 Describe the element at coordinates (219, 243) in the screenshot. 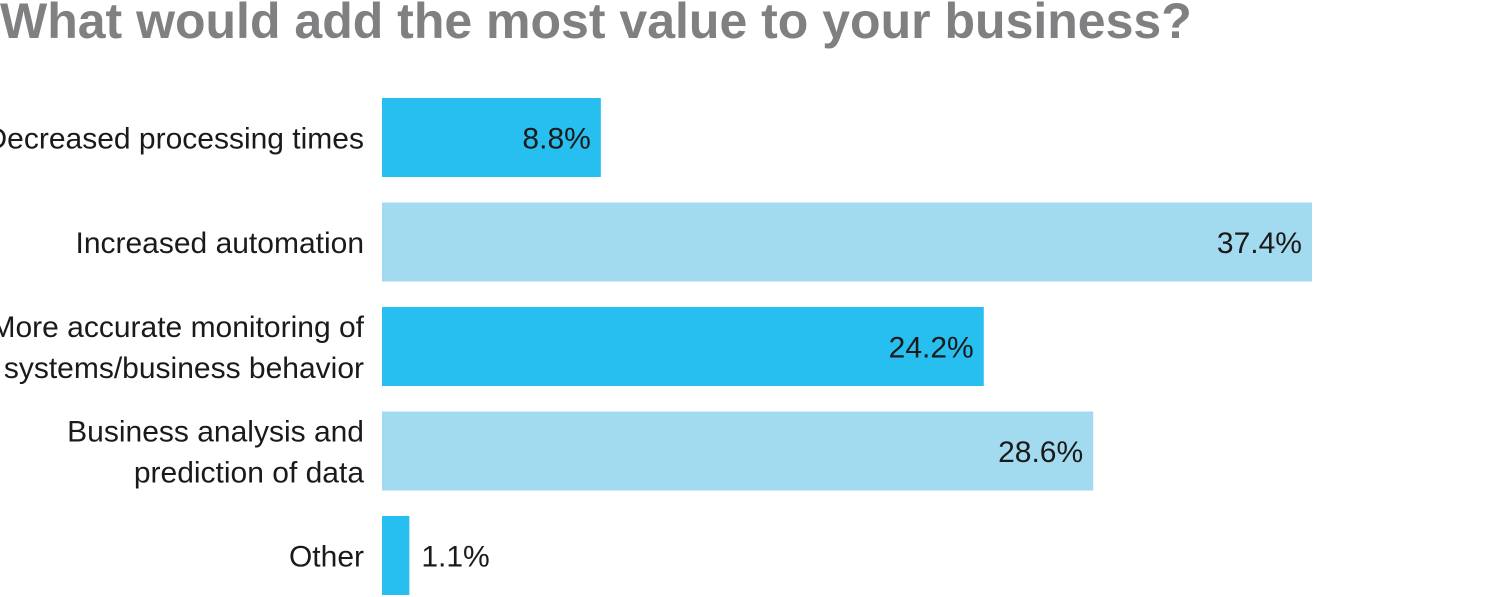

I see `category-label: Increased automation` at that location.